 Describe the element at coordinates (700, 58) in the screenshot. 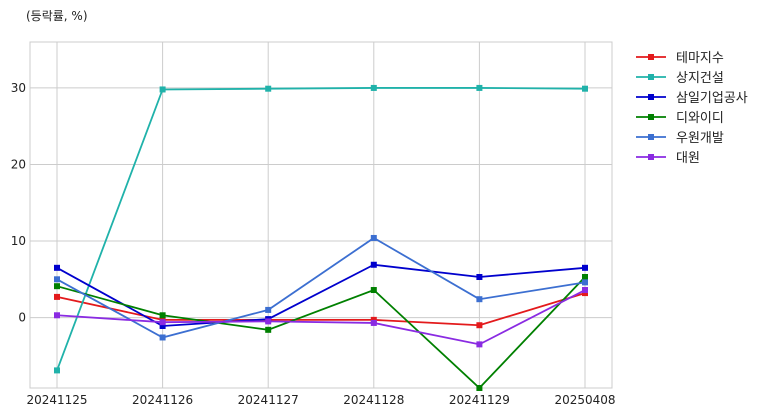

I see `legend-label: 테마지수` at that location.